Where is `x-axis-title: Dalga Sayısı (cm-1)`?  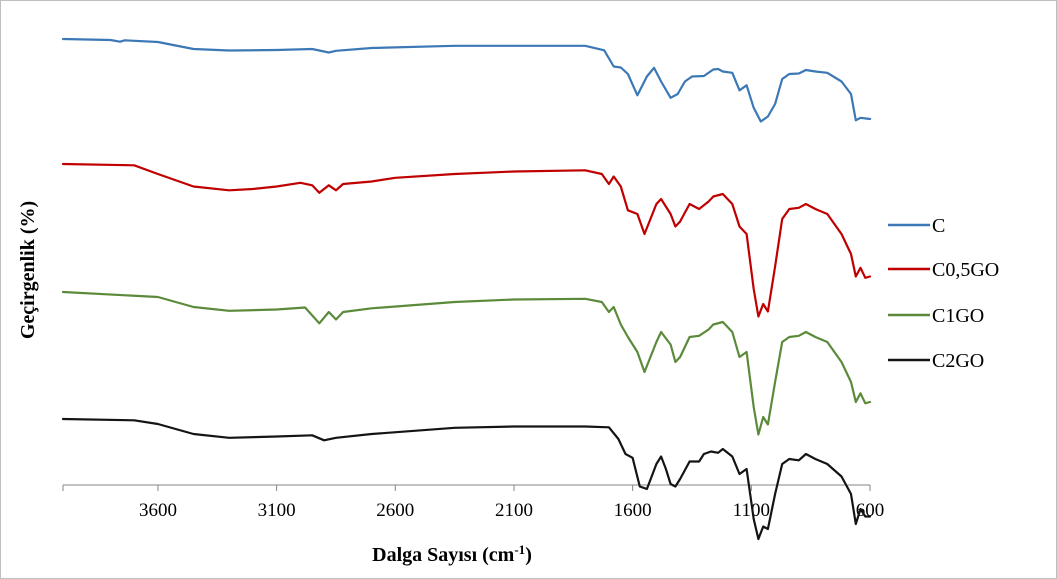
x-axis-title: Dalga Sayısı (cm-1) is located at coordinates (452, 554).